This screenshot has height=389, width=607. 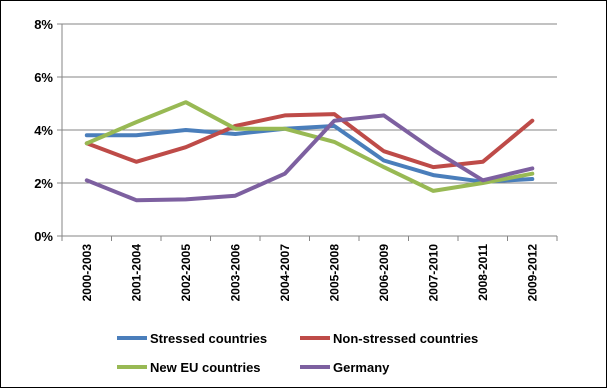 What do you see at coordinates (361, 367) in the screenshot?
I see `legend-label: Germany` at bounding box center [361, 367].